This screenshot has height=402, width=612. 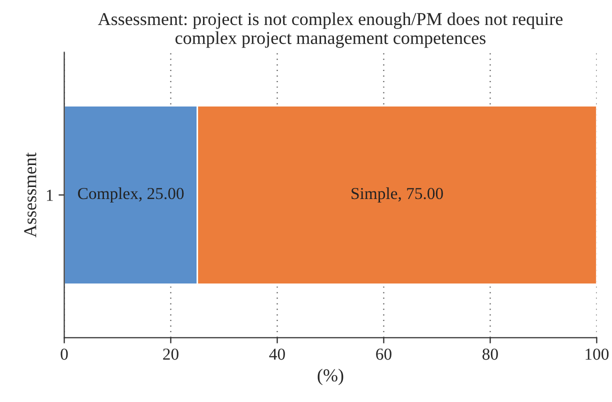 What do you see at coordinates (330, 30) in the screenshot?
I see `chart-title: Assessment: project is not complex enough/PM does not require complex project management competences` at bounding box center [330, 30].